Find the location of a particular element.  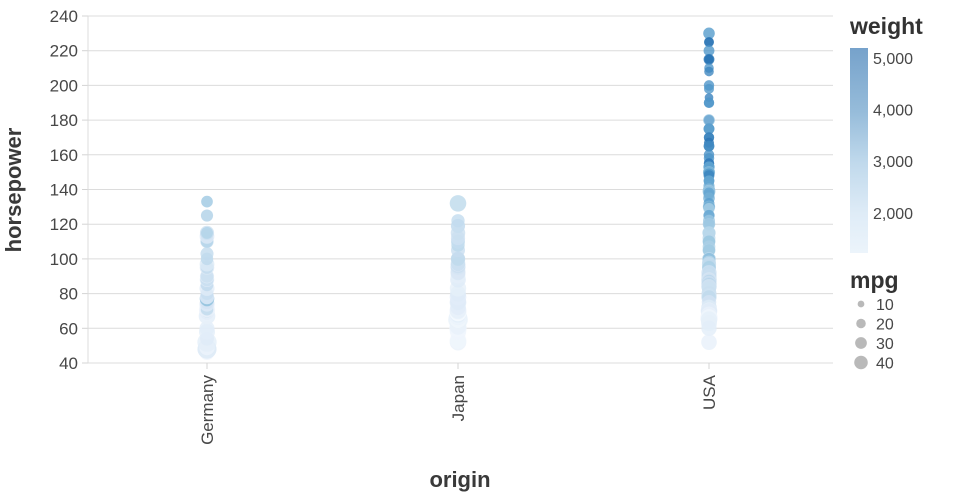

mpg-legend-label: 20 is located at coordinates (885, 325).